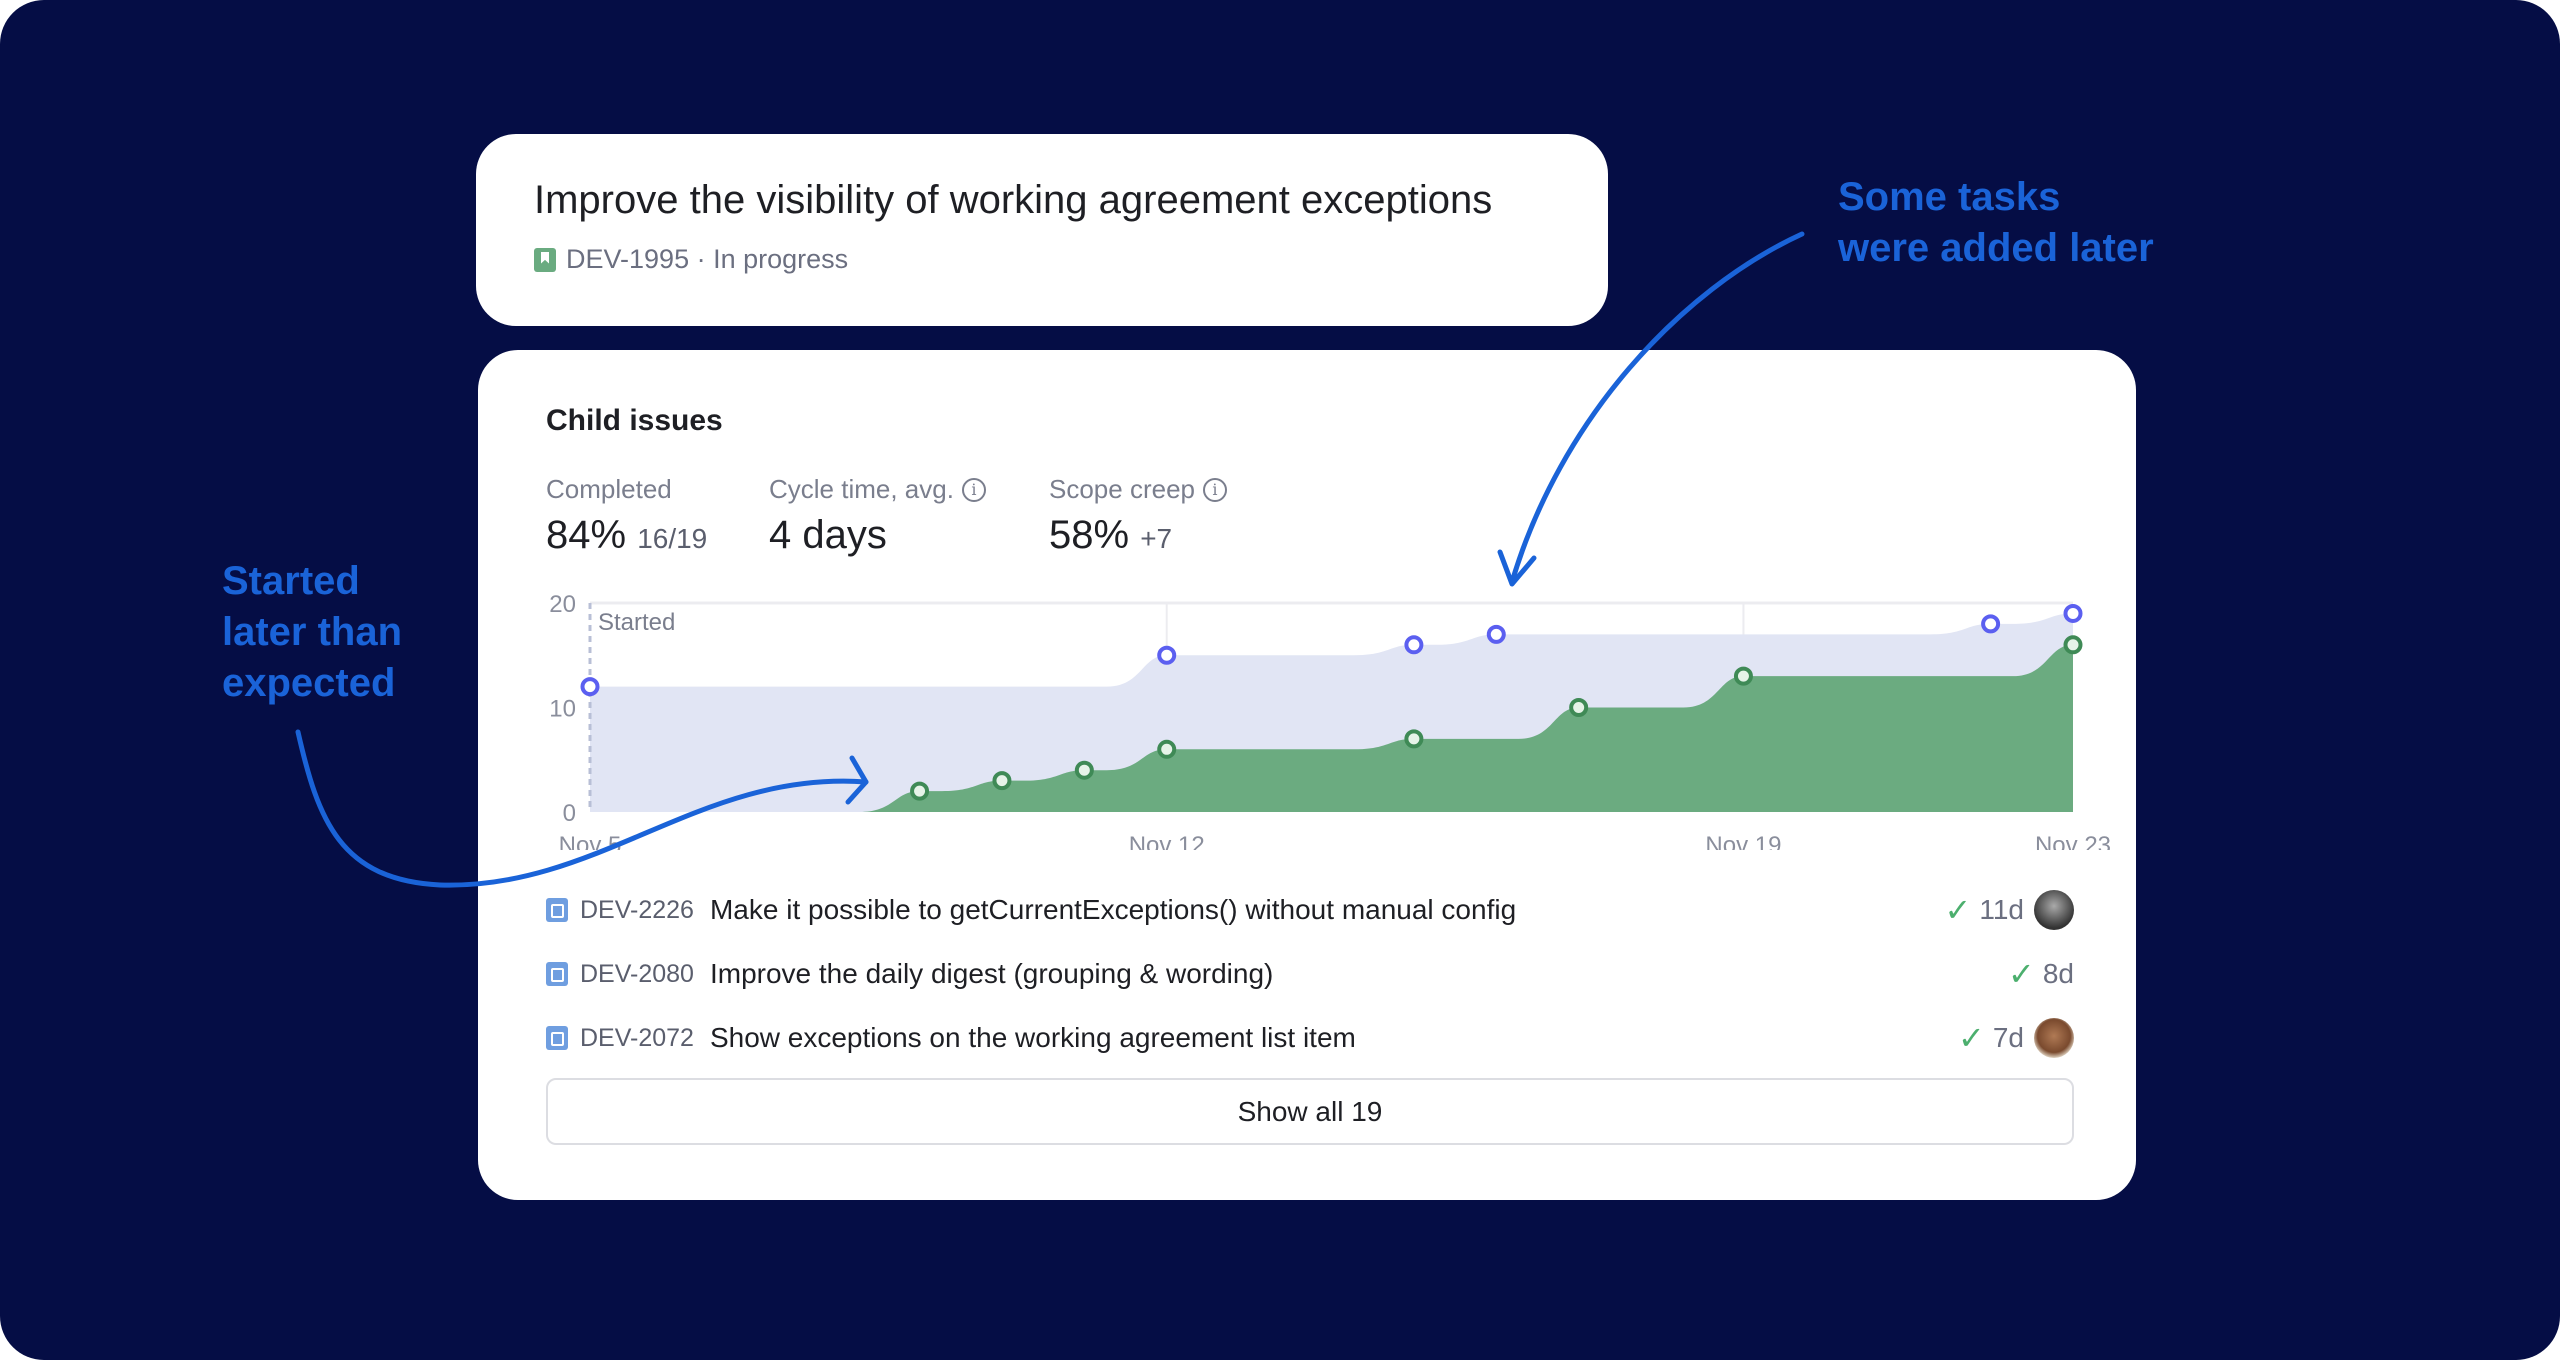 The image size is (2560, 1360). Describe the element at coordinates (609, 489) in the screenshot. I see `stat-label: Completed` at that location.